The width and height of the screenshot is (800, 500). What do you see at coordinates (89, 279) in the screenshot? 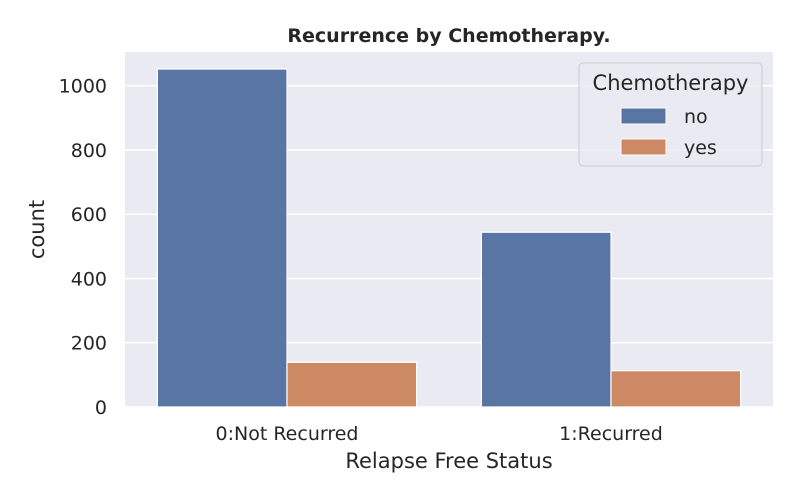
I see `y-tick-label: 400` at bounding box center [89, 279].